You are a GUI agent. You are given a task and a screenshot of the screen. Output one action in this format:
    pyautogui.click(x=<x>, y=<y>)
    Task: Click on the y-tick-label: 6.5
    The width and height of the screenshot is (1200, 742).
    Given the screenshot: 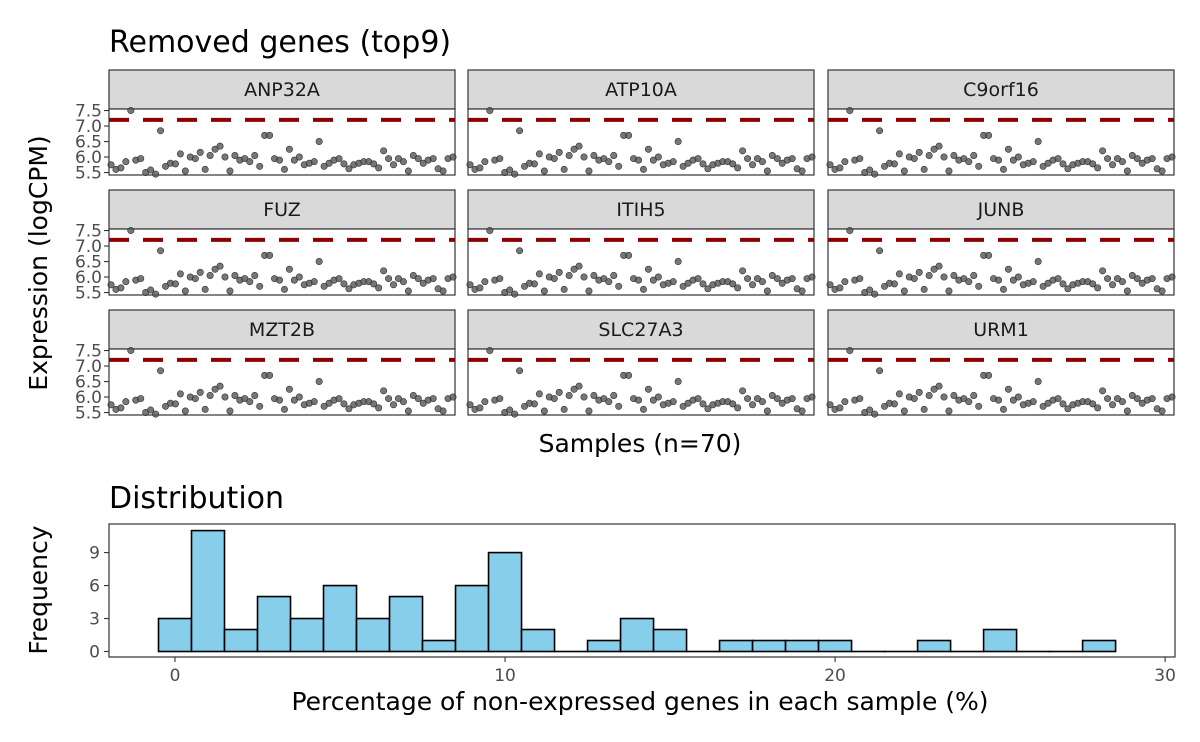 What is the action you would take?
    pyautogui.click(x=88, y=143)
    